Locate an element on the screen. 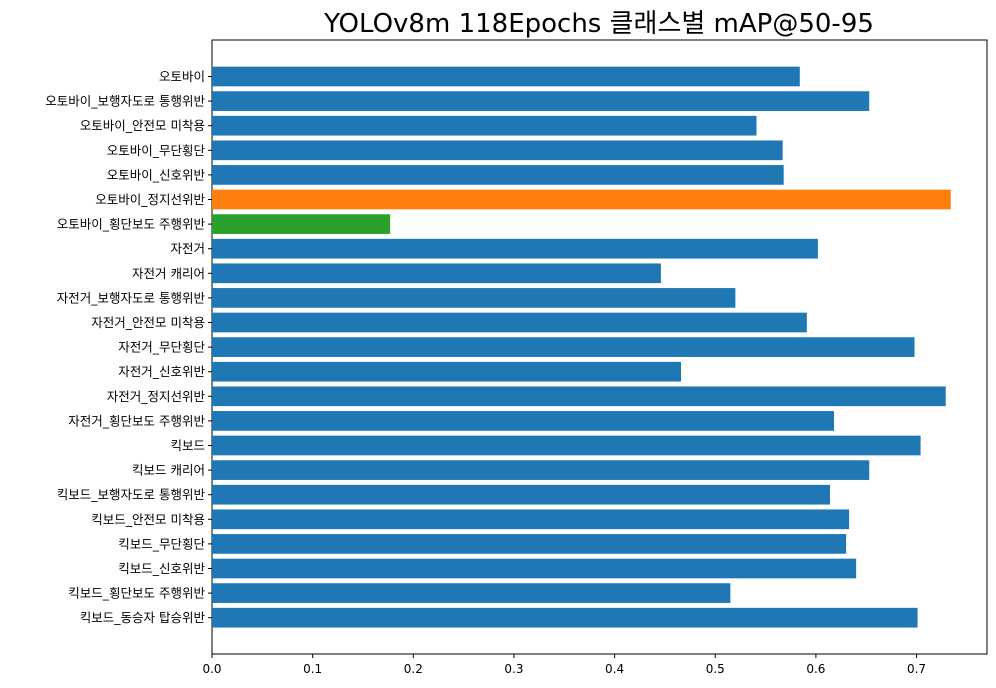  category-label-6: 오토바이_횡단보도 주행위반 is located at coordinates (131, 224).